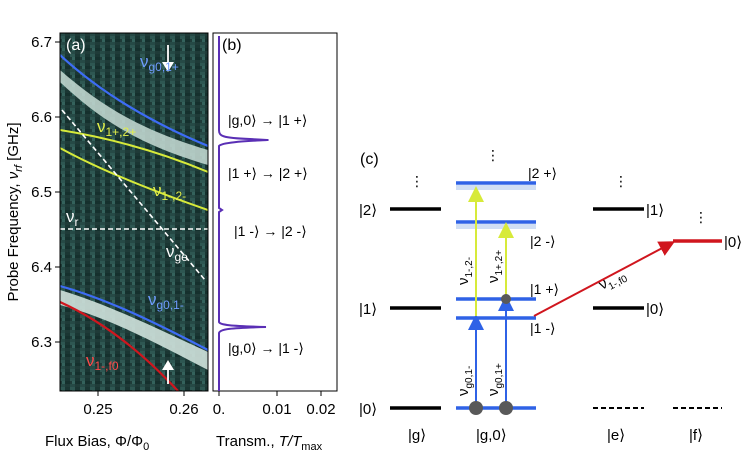 The width and height of the screenshot is (747, 454). What do you see at coordinates (655, 210) in the screenshot?
I see `label-e-1: |1⟩` at bounding box center [655, 210].